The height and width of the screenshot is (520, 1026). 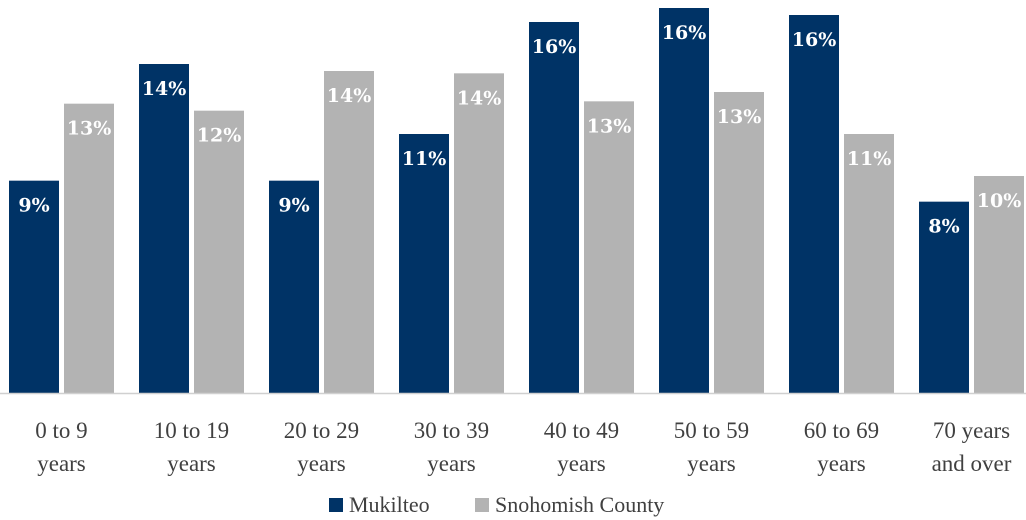 I want to click on bar-label-mukilteo-2: 14%, so click(x=164, y=89).